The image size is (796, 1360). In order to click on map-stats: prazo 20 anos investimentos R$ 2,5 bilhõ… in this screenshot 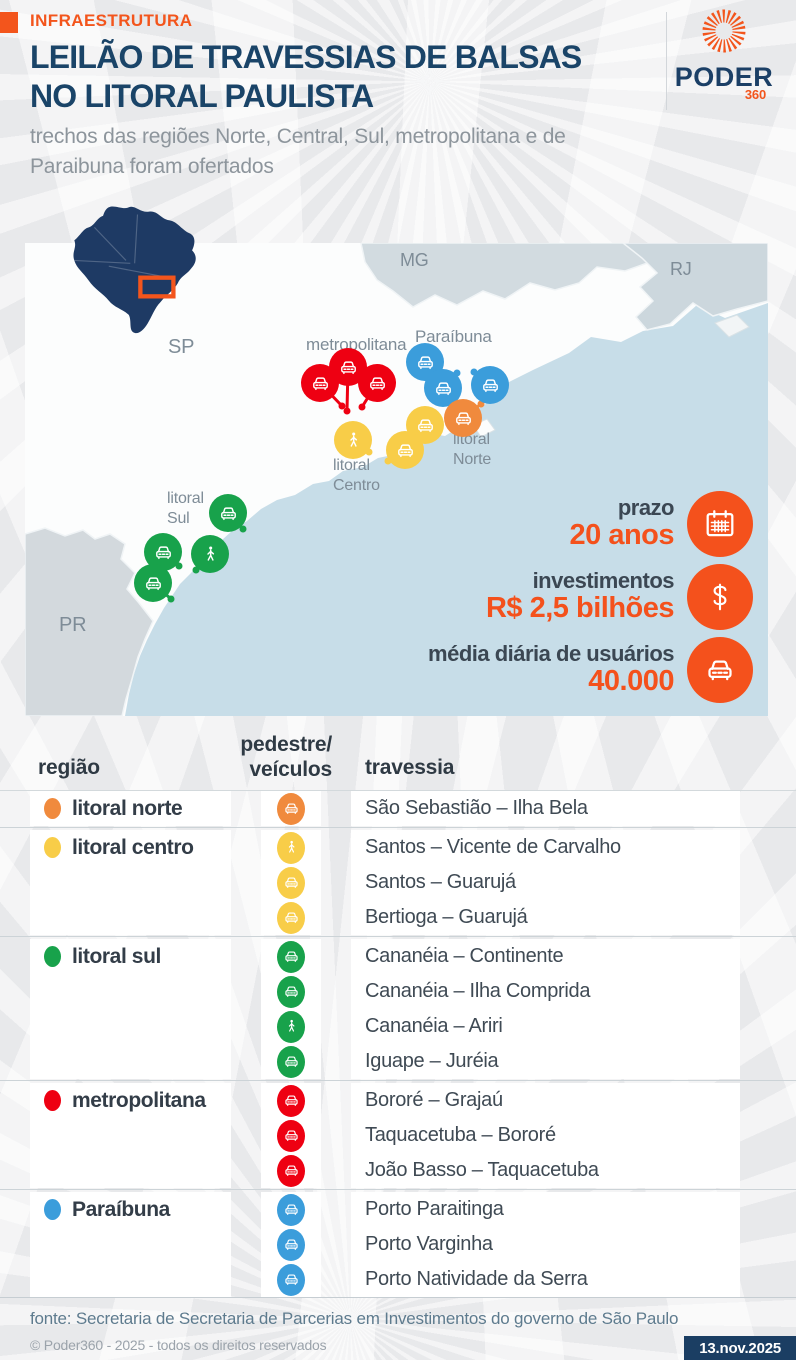, I will do `click(590, 597)`.